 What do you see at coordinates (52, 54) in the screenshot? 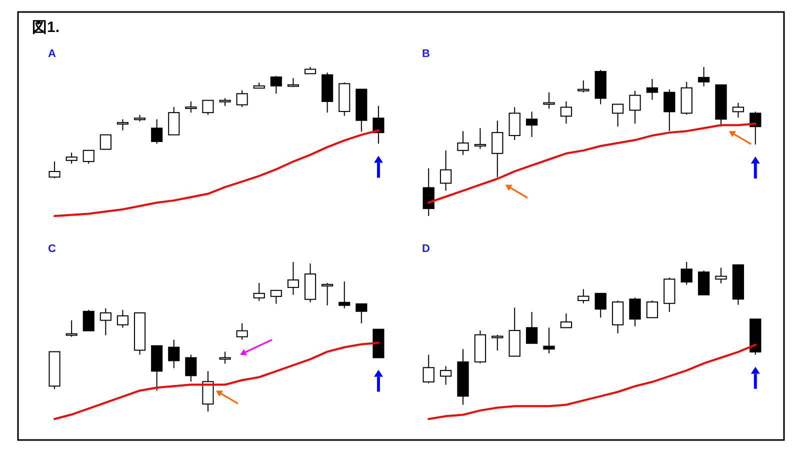
I see `chart-title: A` at bounding box center [52, 54].